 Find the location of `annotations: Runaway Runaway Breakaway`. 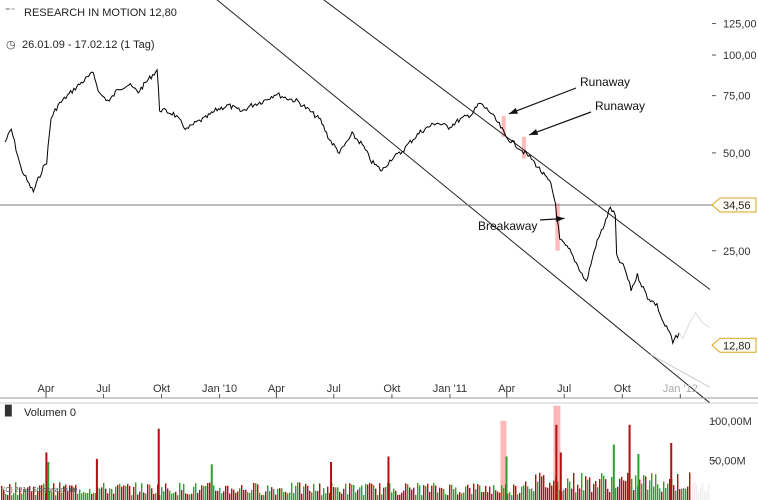

annotations: Runaway Runaway Breakaway is located at coordinates (561, 154).